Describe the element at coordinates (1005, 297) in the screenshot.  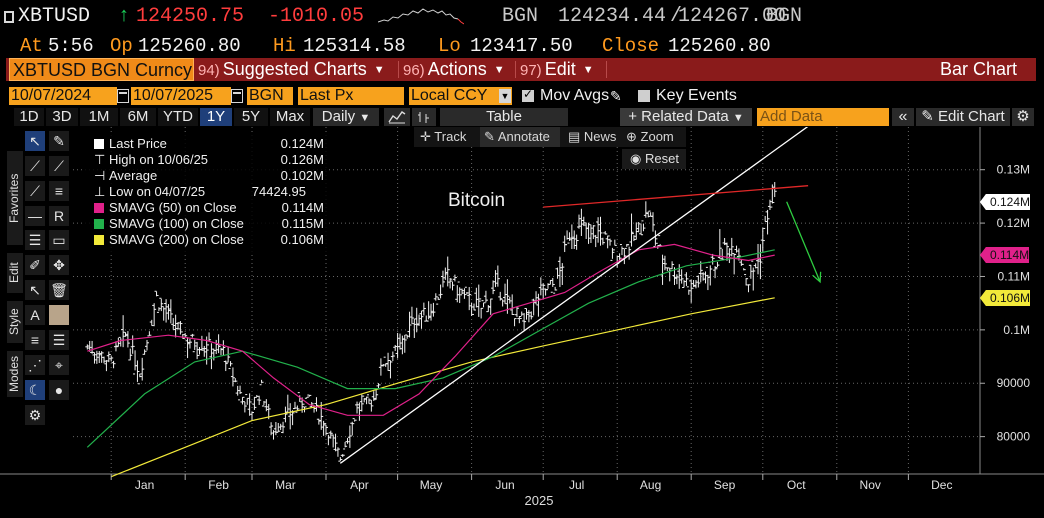
I see `price-tag: 0.106M` at that location.